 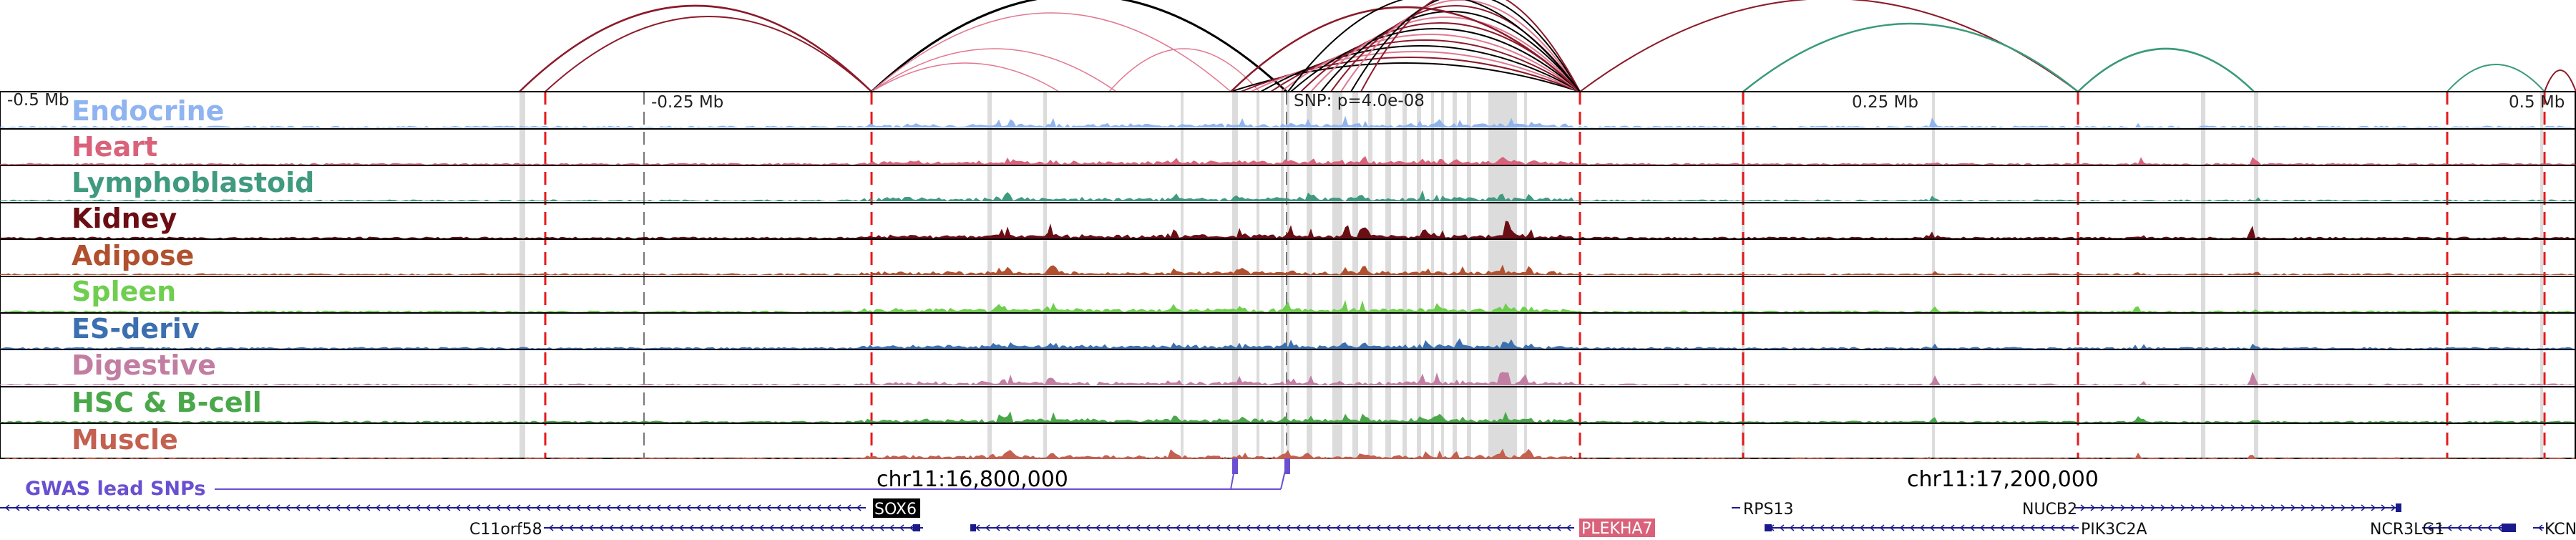 What do you see at coordinates (1288, 195) in the screenshot?
I see `signal-lymphoblastoid` at bounding box center [1288, 195].